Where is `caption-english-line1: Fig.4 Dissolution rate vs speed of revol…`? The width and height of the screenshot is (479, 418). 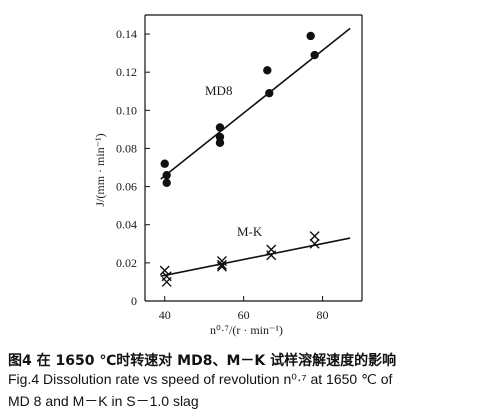
caption-english-line1: Fig.4 Dissolution rate vs speed of revol… is located at coordinates (200, 379).